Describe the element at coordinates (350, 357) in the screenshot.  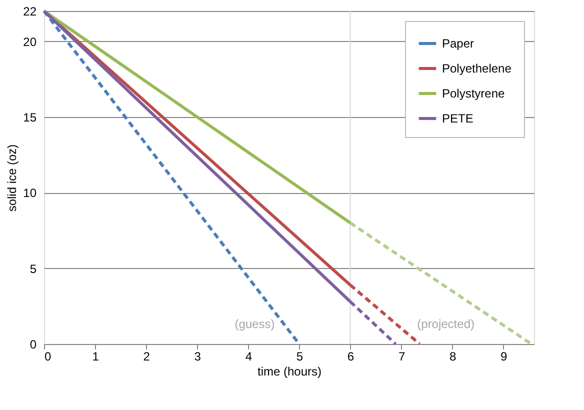
I see `x-tick-label: 6` at that location.